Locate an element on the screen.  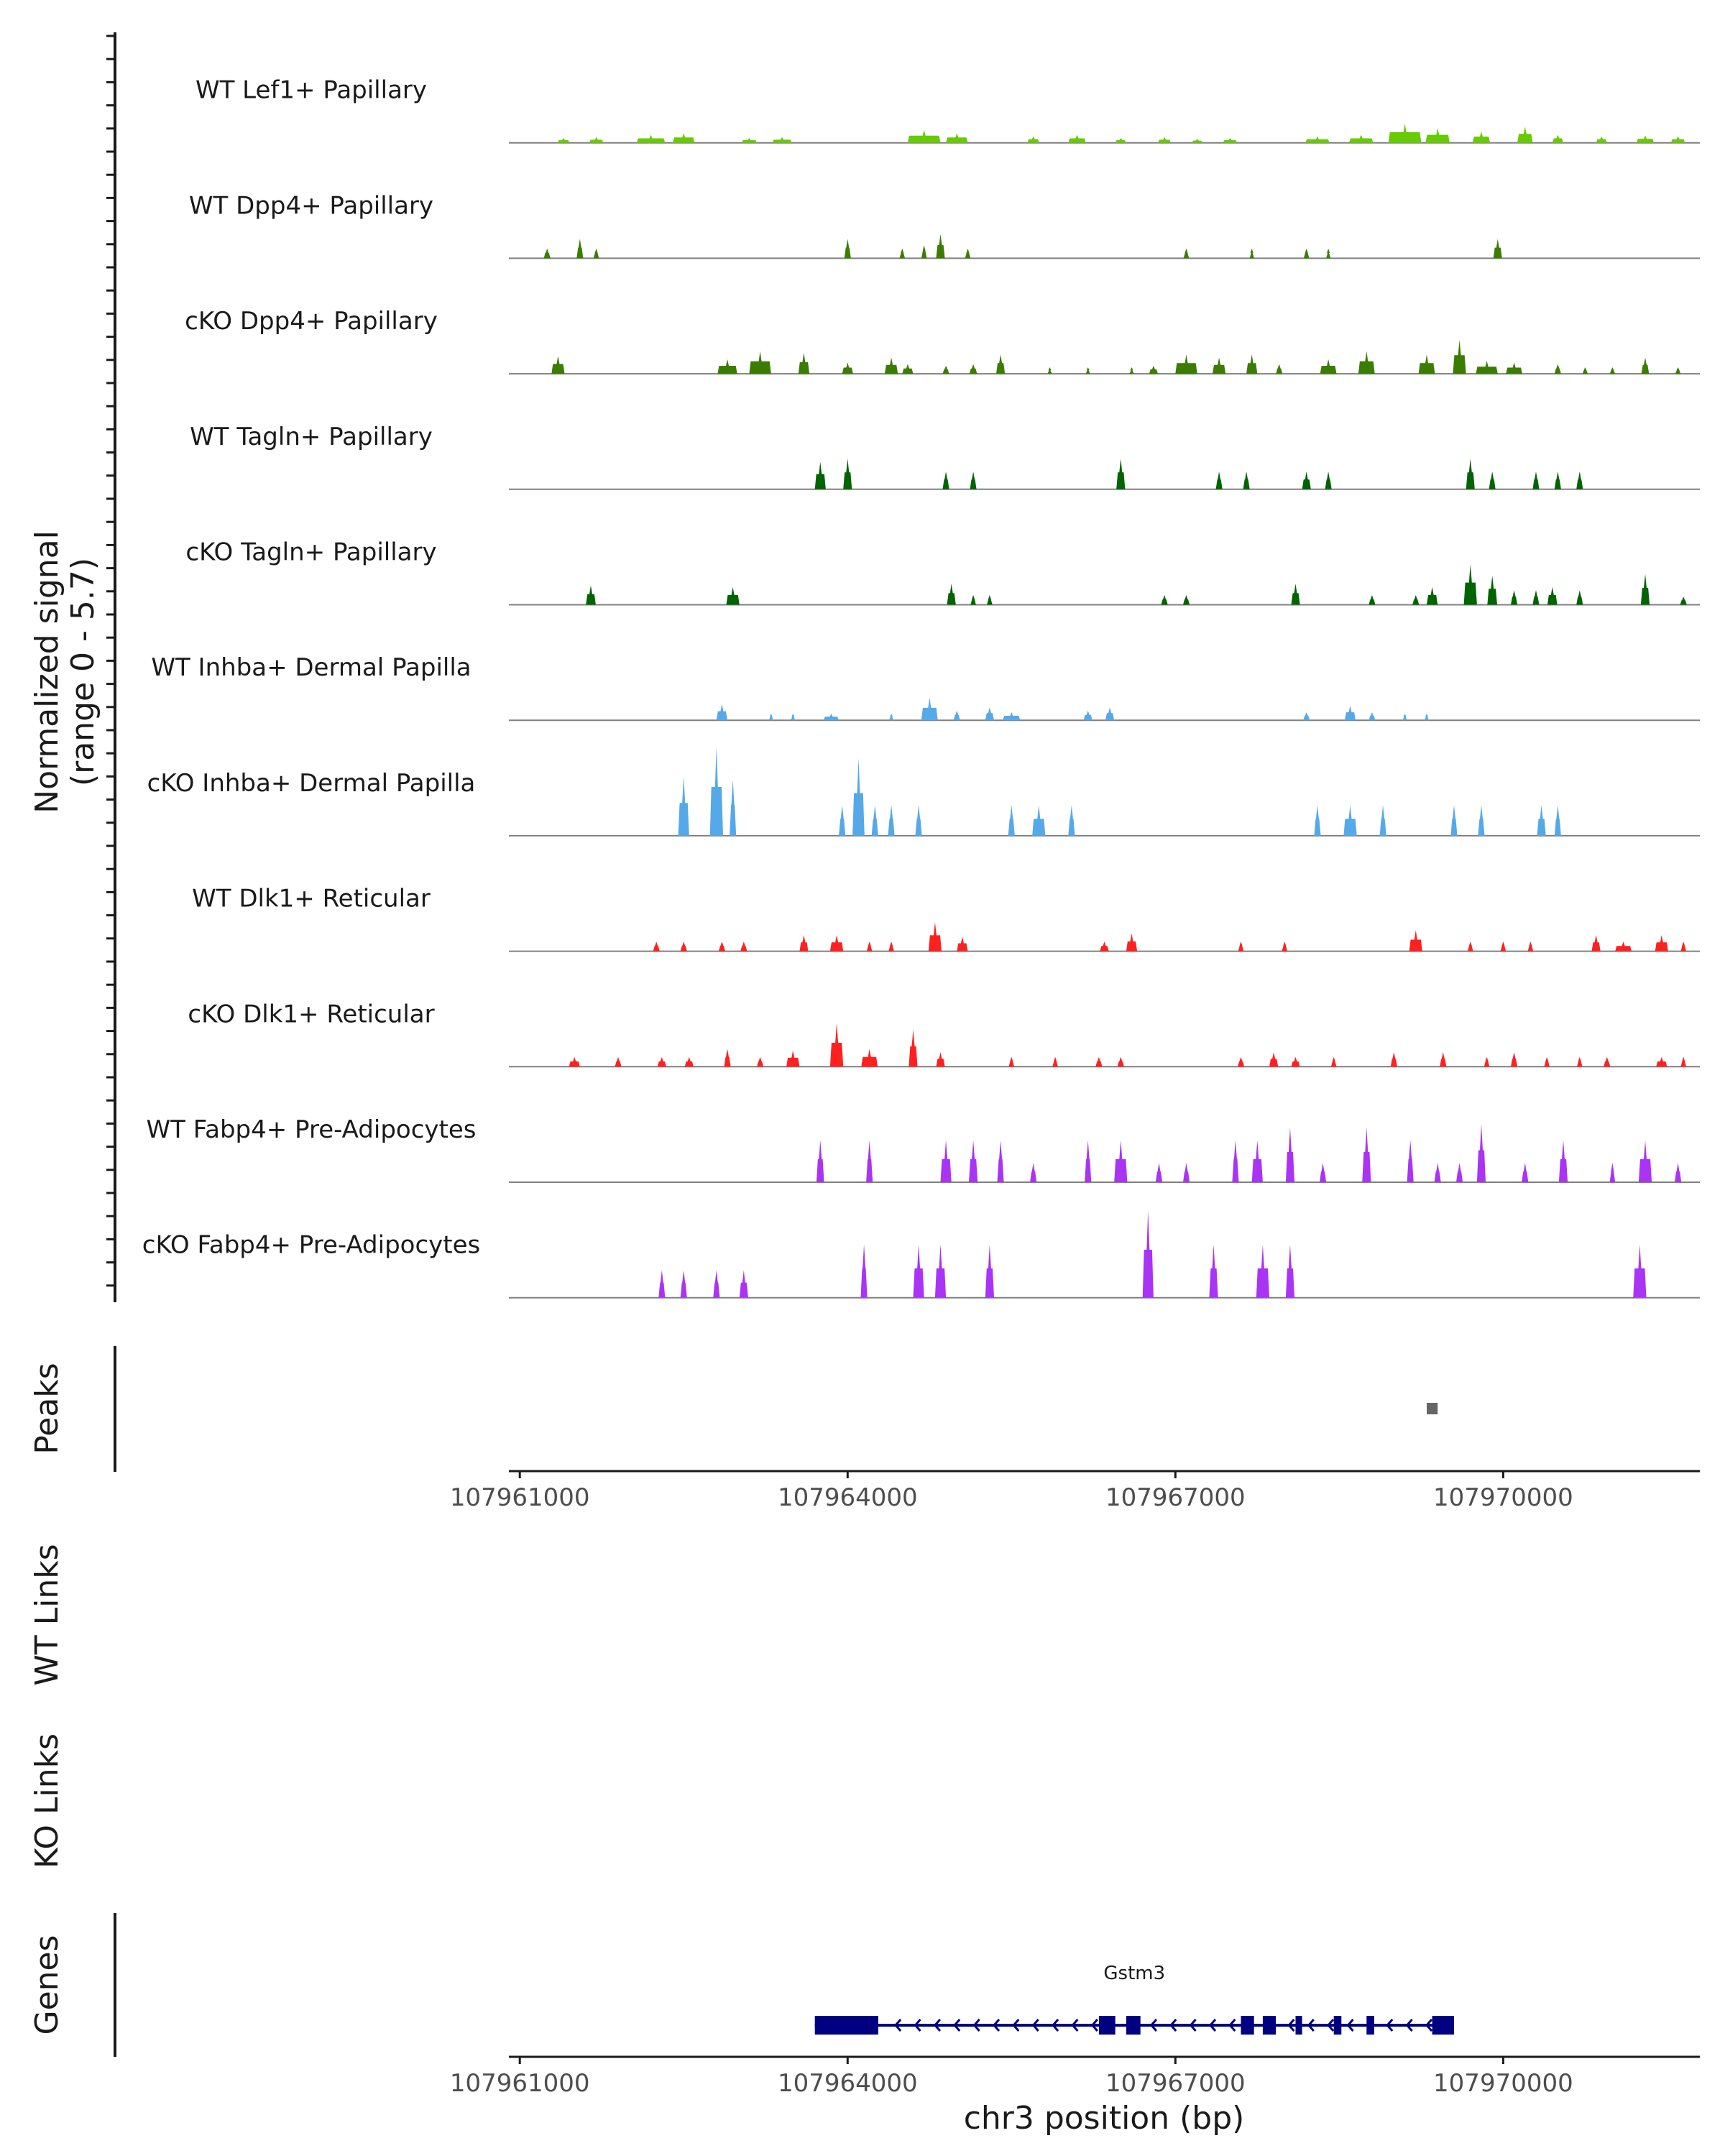
gene-name: Gstm3 is located at coordinates (1134, 1973).